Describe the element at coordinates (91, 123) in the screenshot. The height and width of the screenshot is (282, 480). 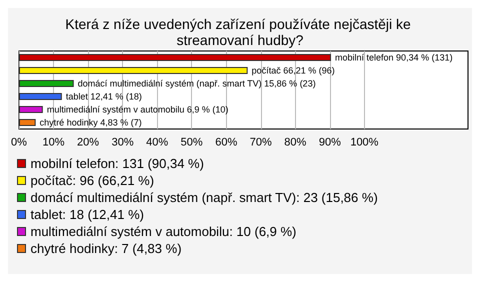
I see `data-label: chytré hodinky 4,83 % (7)` at that location.